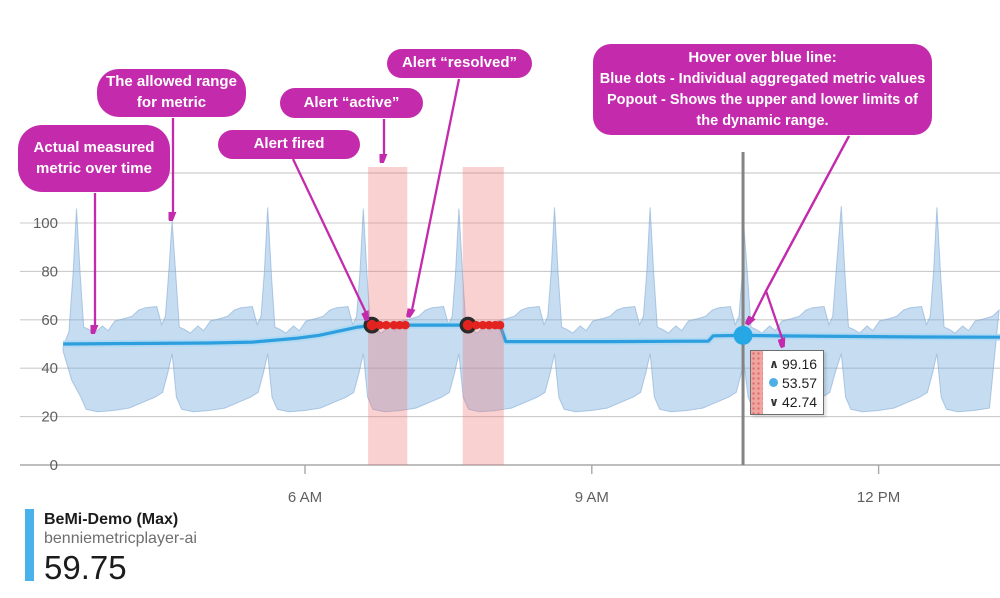  Describe the element at coordinates (54, 465) in the screenshot. I see `y-tick-label: 0` at that location.